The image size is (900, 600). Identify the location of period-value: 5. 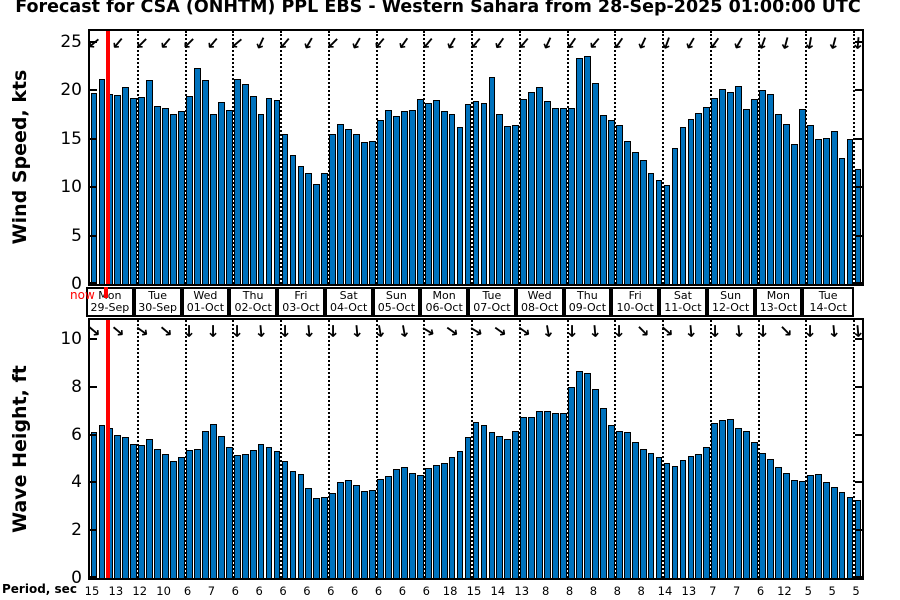
(808, 591).